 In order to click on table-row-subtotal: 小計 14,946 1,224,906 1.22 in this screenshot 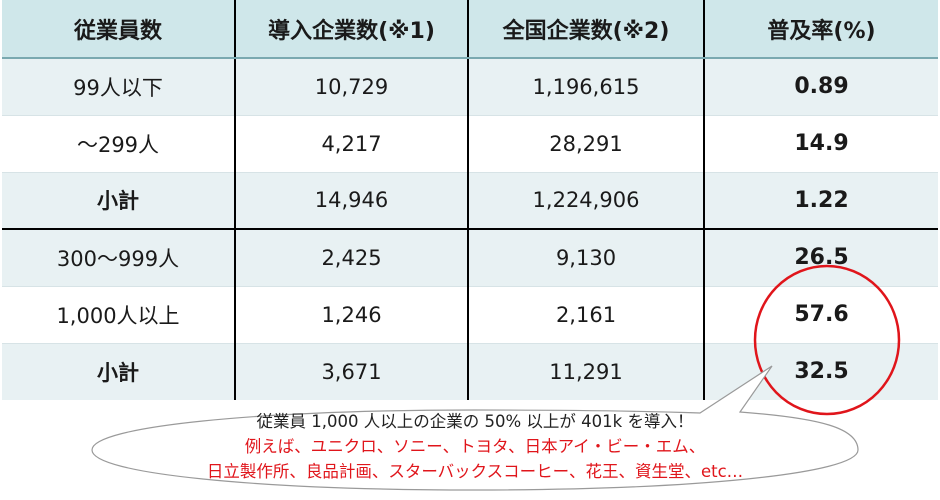, I will do `click(470, 201)`.